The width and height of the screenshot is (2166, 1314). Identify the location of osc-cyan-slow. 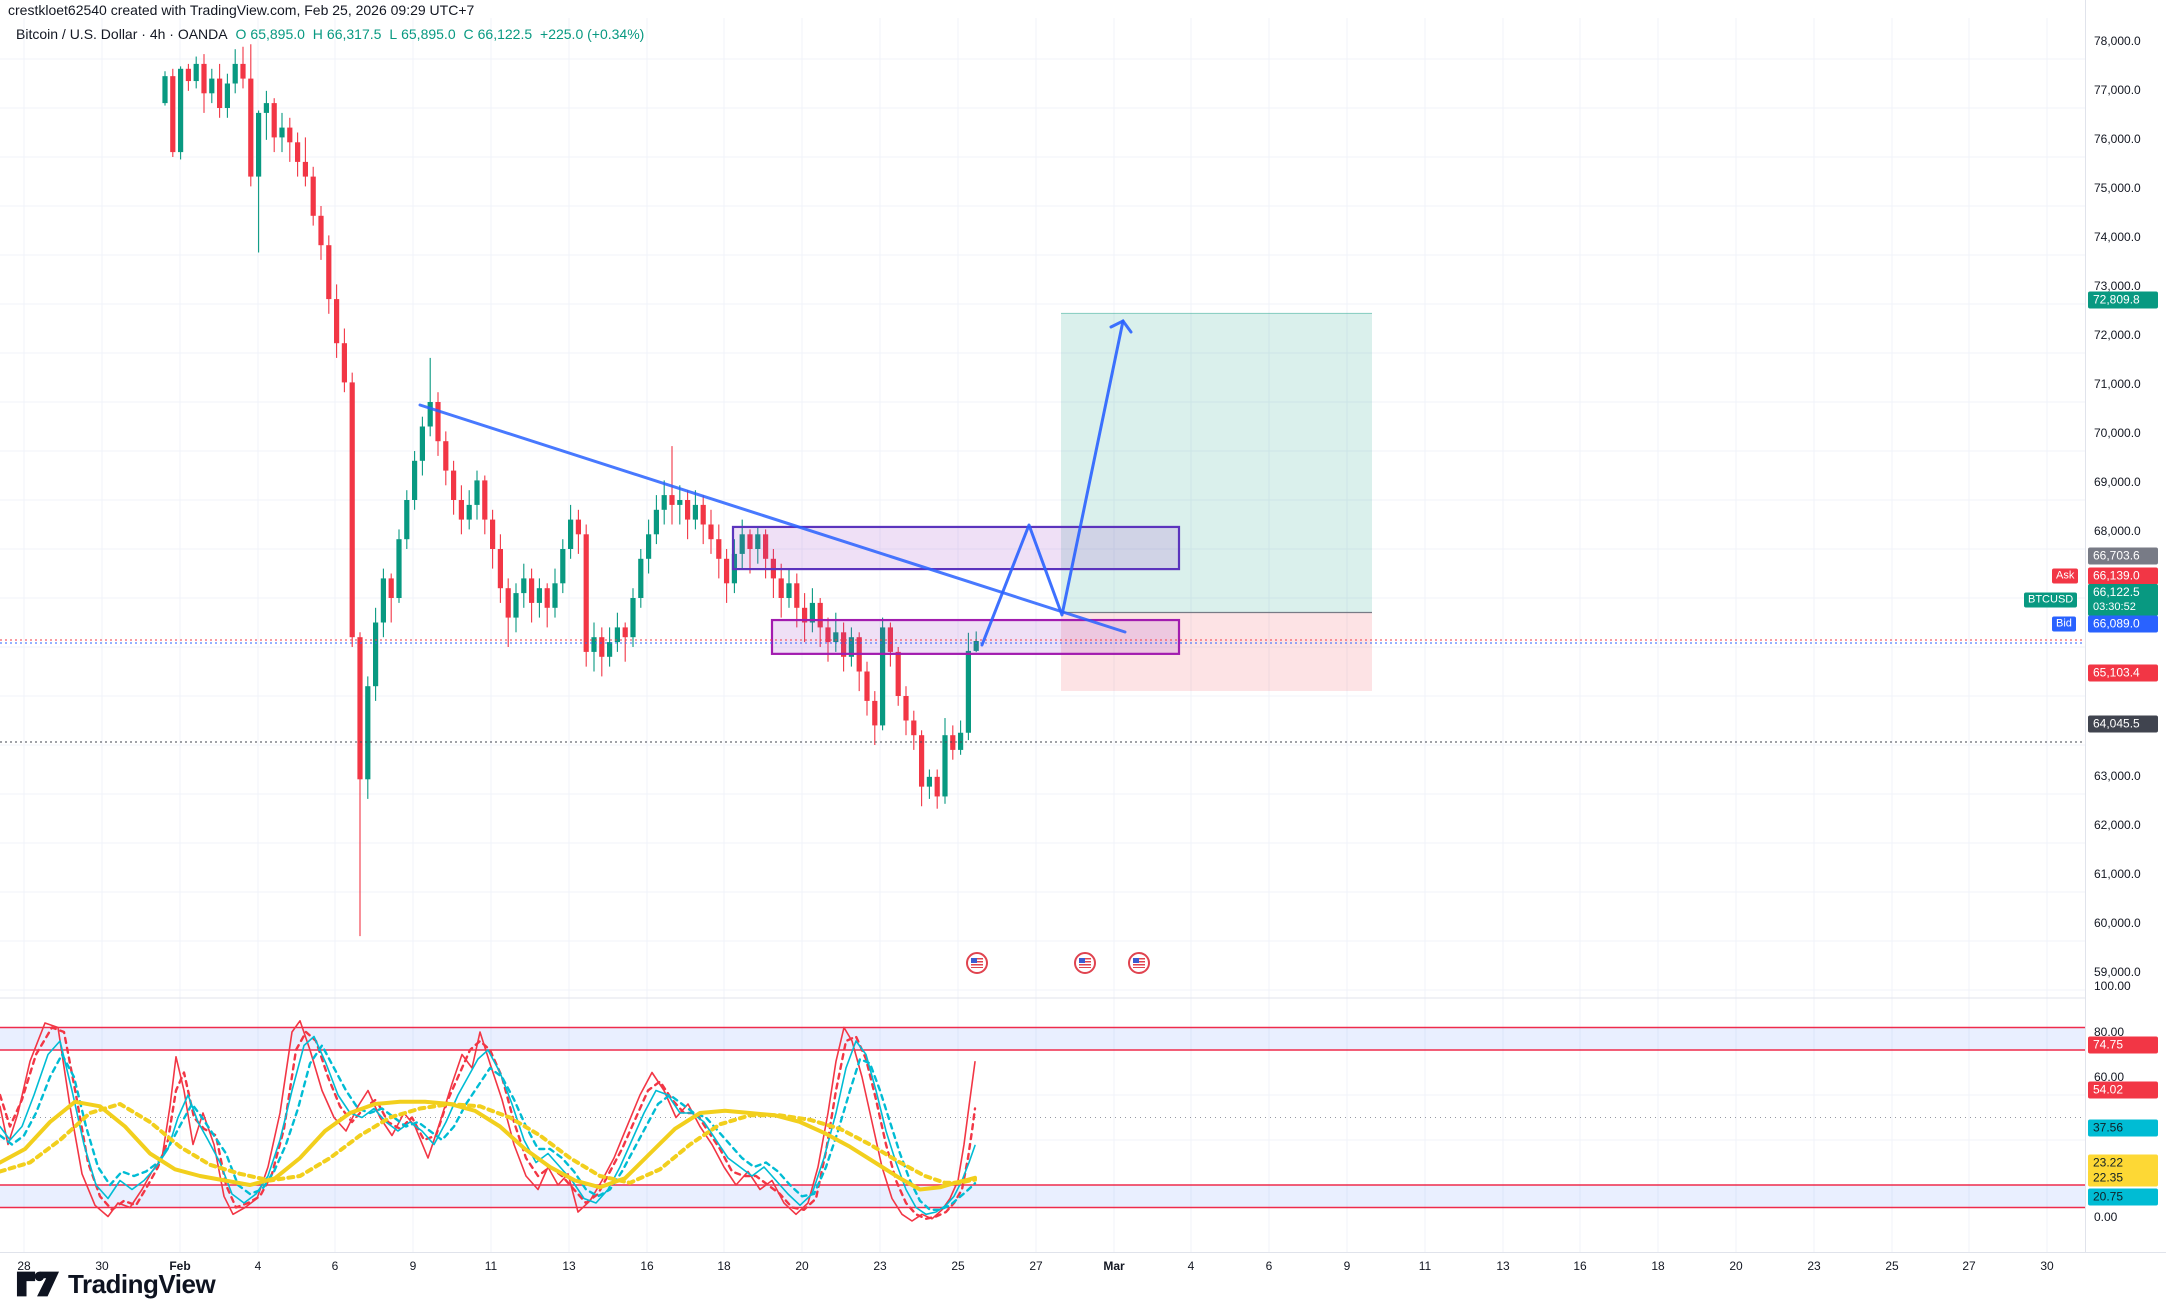
(488, 1128).